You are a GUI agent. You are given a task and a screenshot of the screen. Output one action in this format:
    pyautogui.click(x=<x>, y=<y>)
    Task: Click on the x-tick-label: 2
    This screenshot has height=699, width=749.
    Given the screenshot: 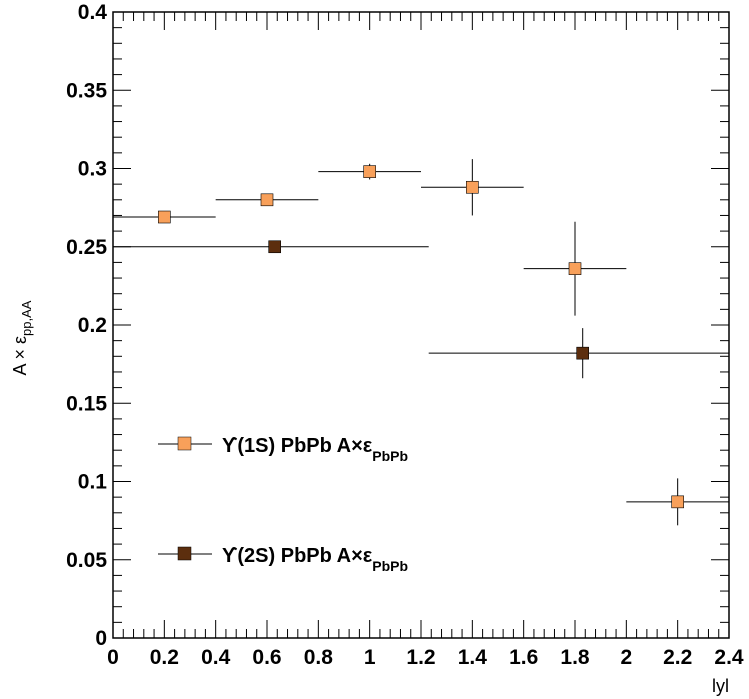 What is the action you would take?
    pyautogui.click(x=626, y=657)
    